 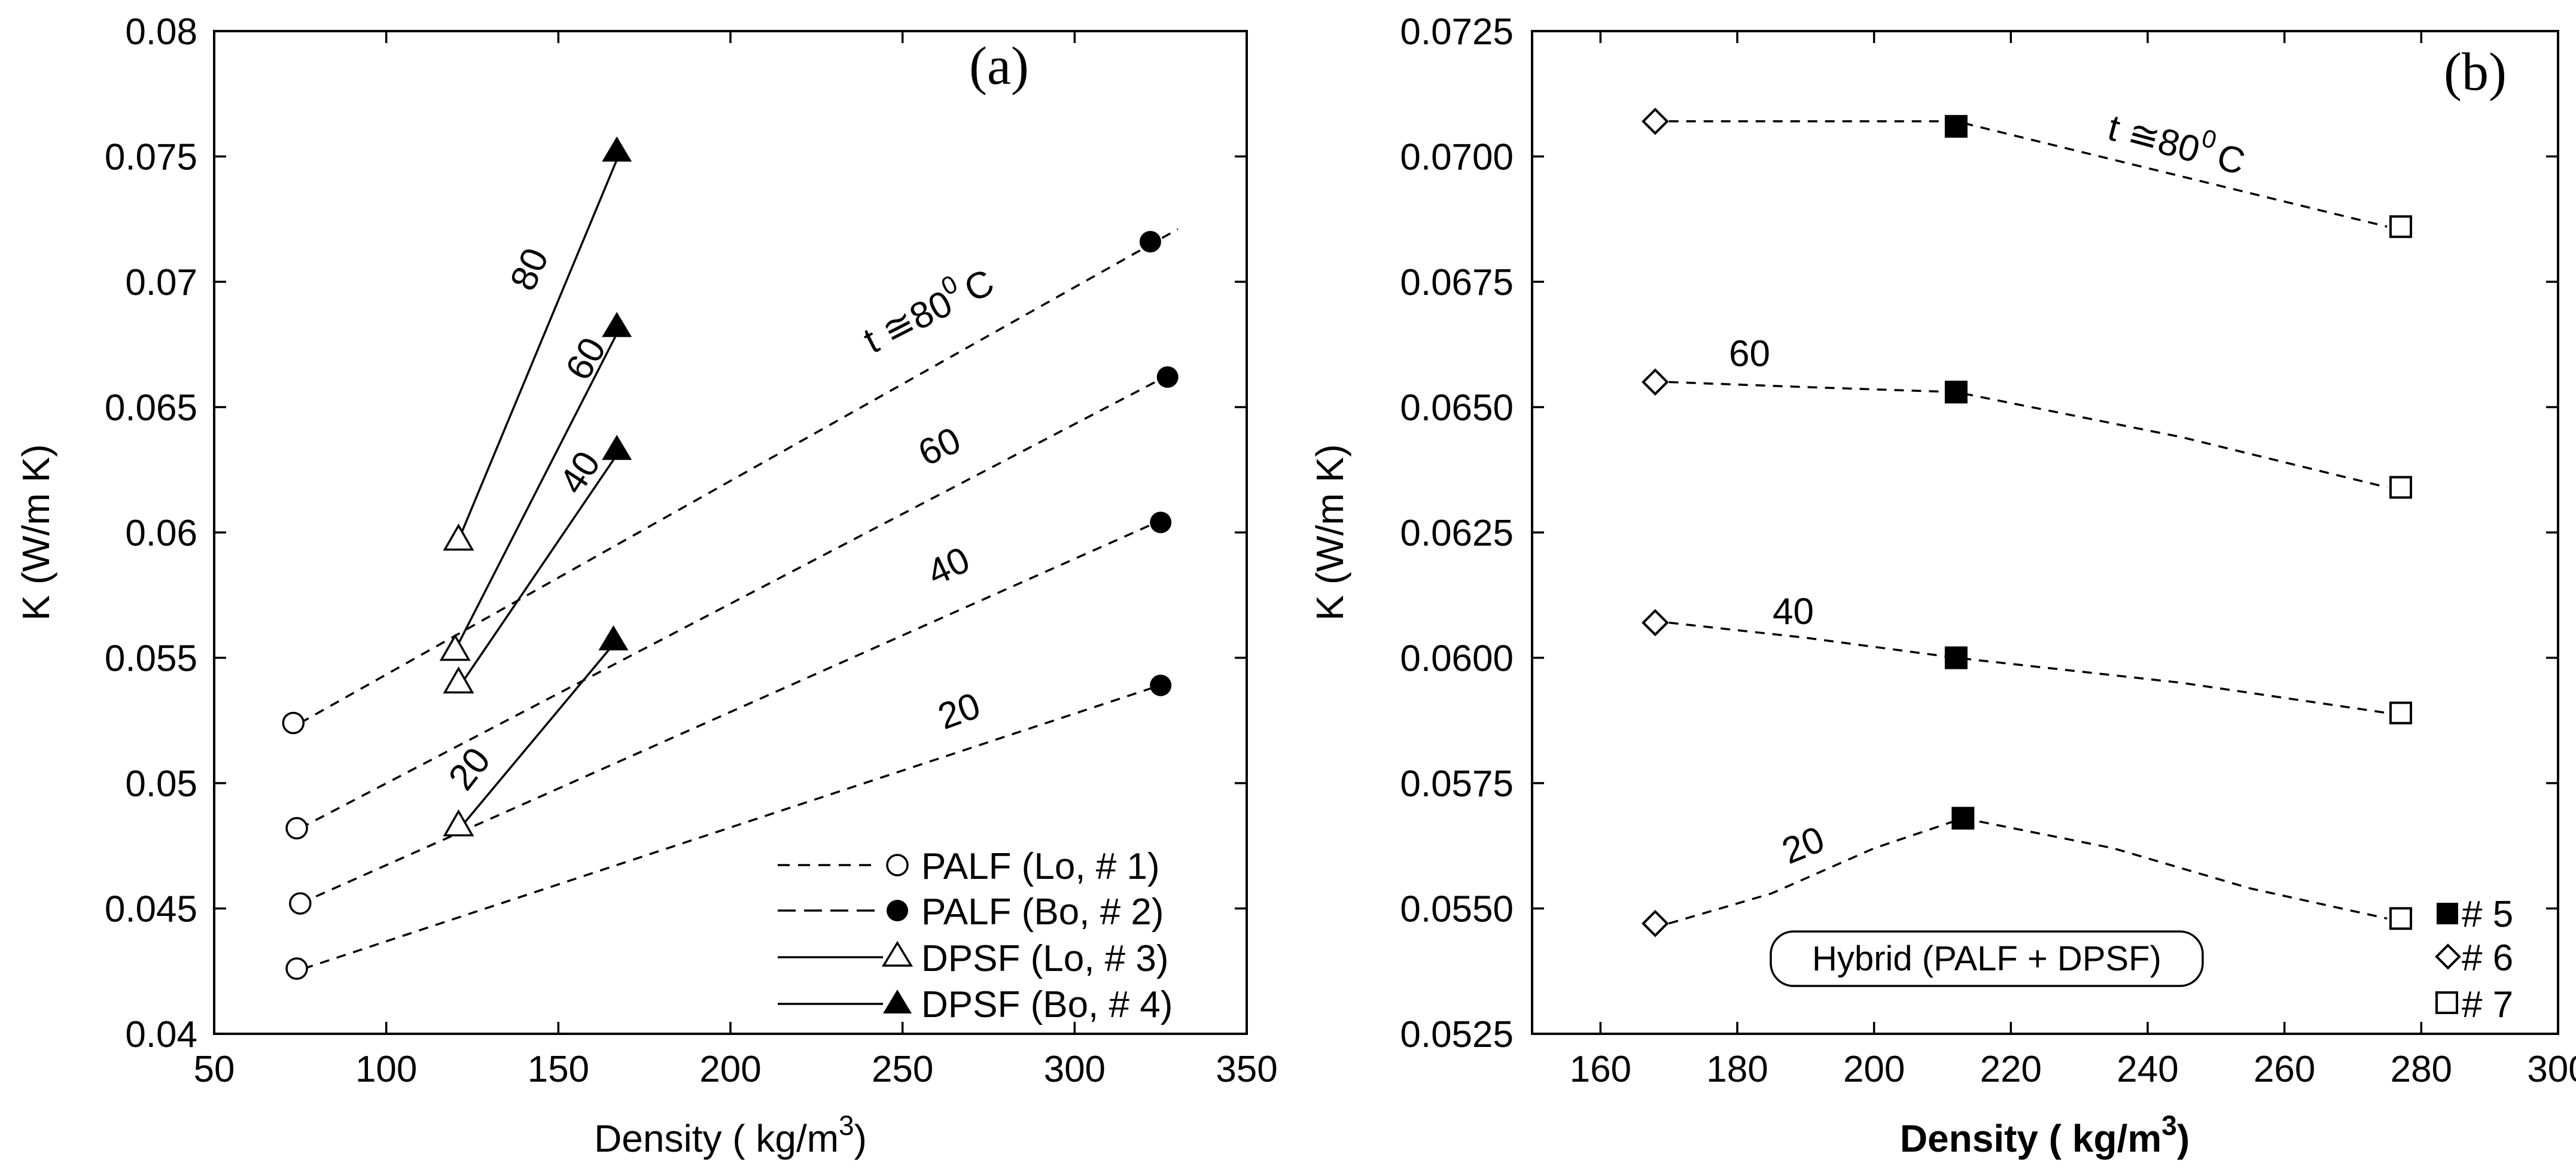 What do you see at coordinates (897, 910) in the screenshot?
I see `legend-marker-palf-bo` at bounding box center [897, 910].